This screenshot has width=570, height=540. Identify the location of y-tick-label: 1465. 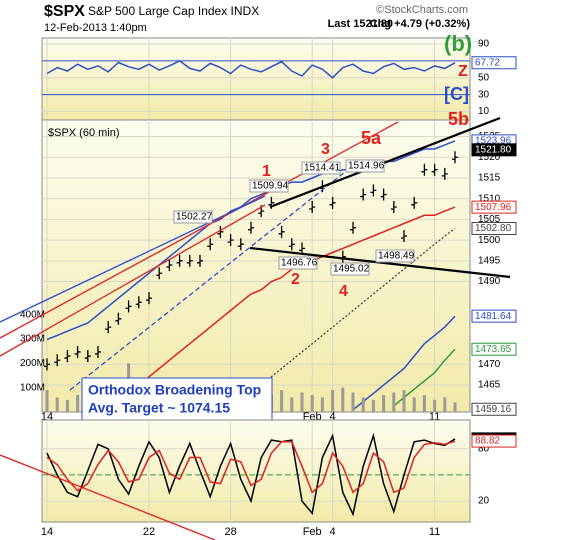
(489, 385).